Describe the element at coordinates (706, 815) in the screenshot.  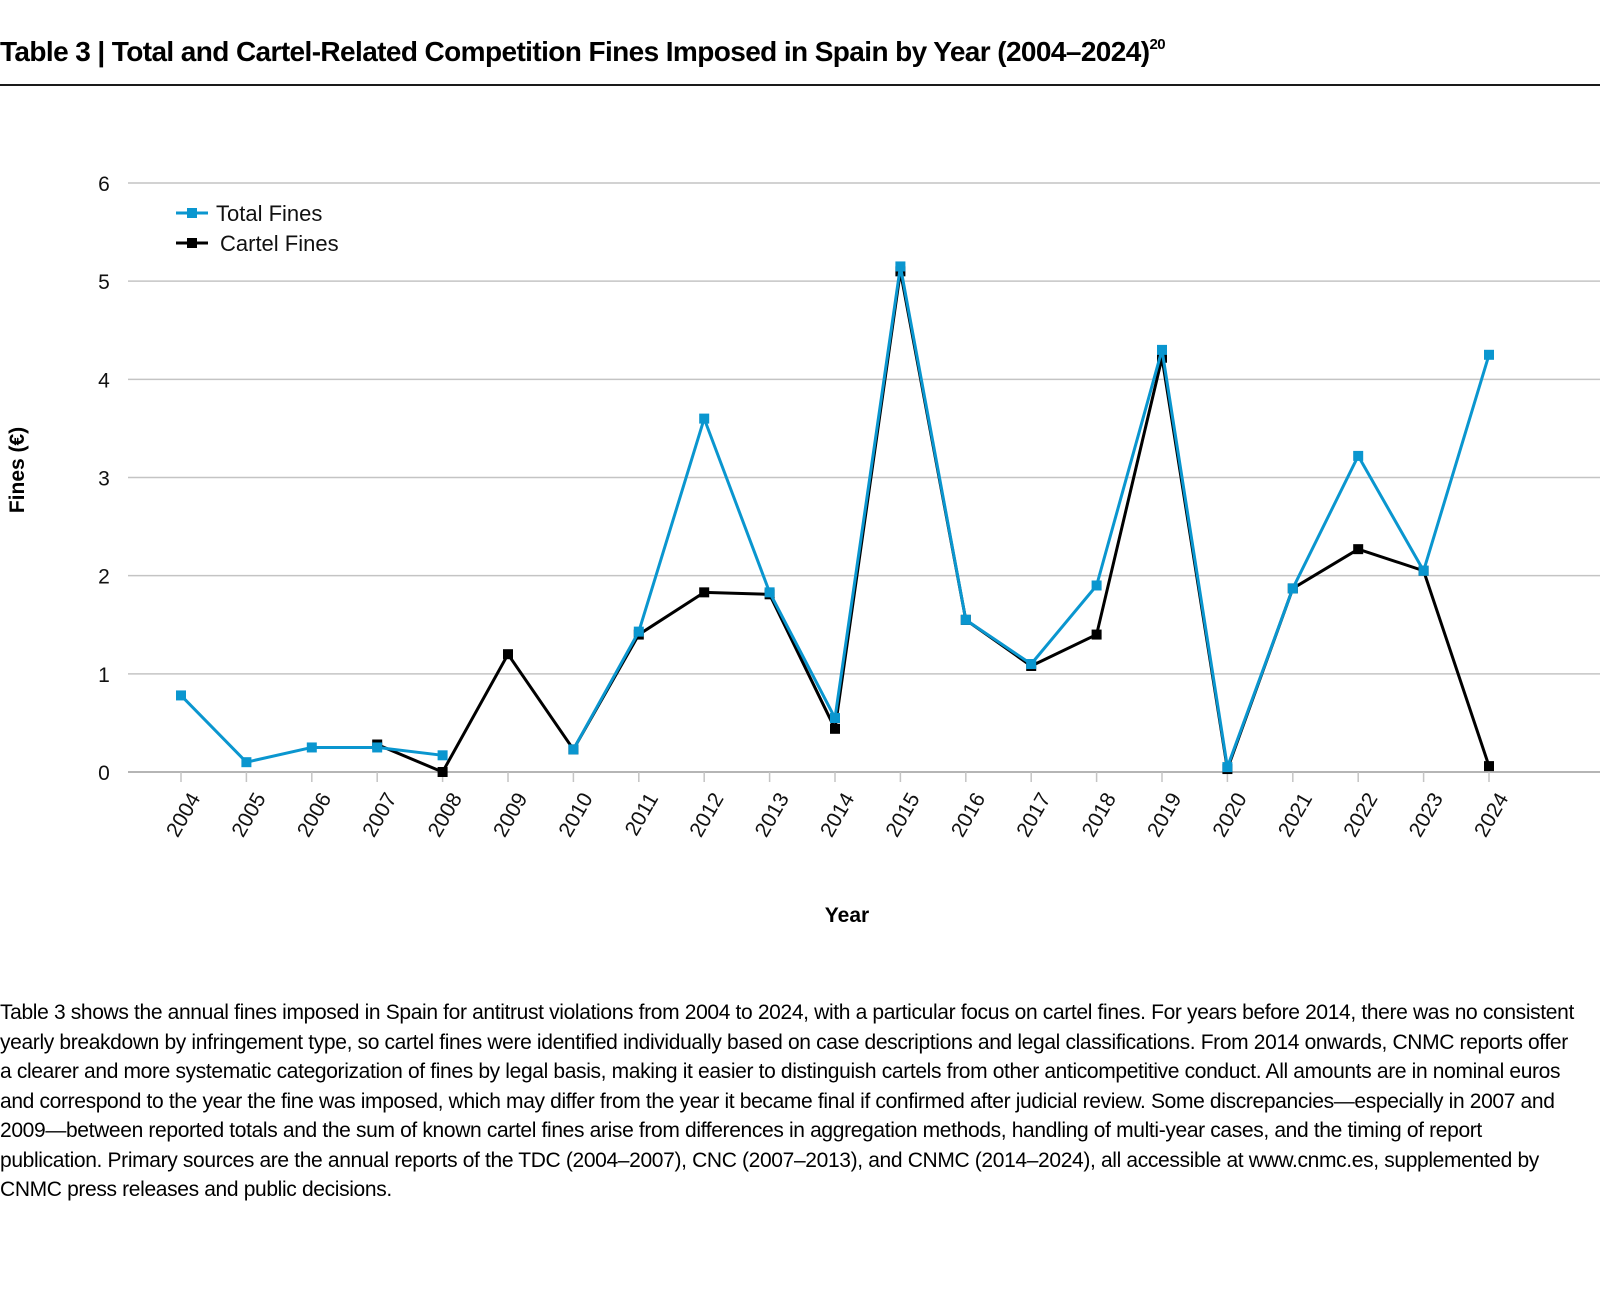
I see `x-tick-label: 2012` at that location.